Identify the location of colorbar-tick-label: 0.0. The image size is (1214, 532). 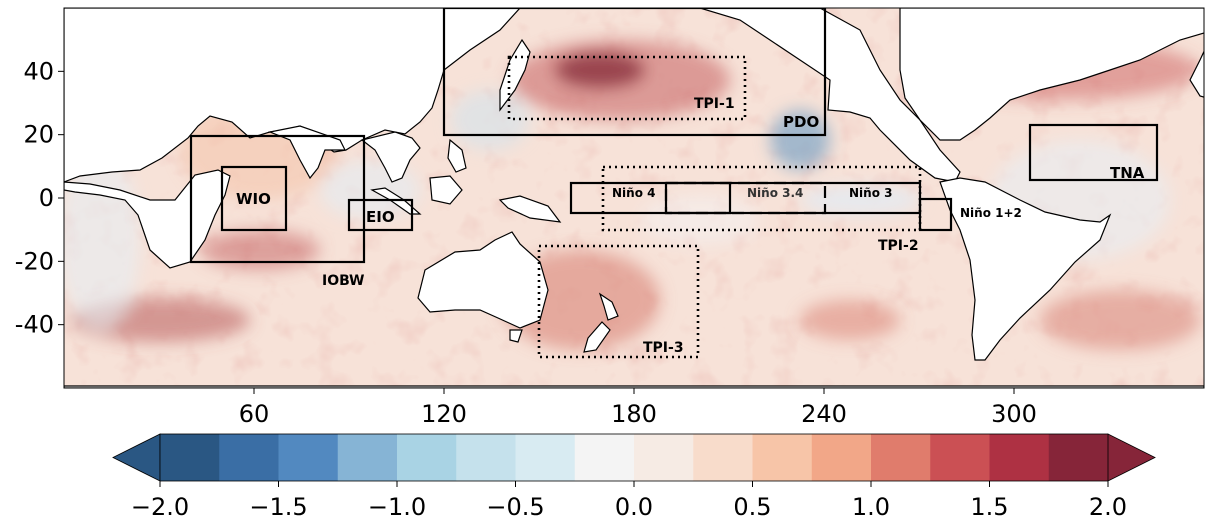
(634, 507).